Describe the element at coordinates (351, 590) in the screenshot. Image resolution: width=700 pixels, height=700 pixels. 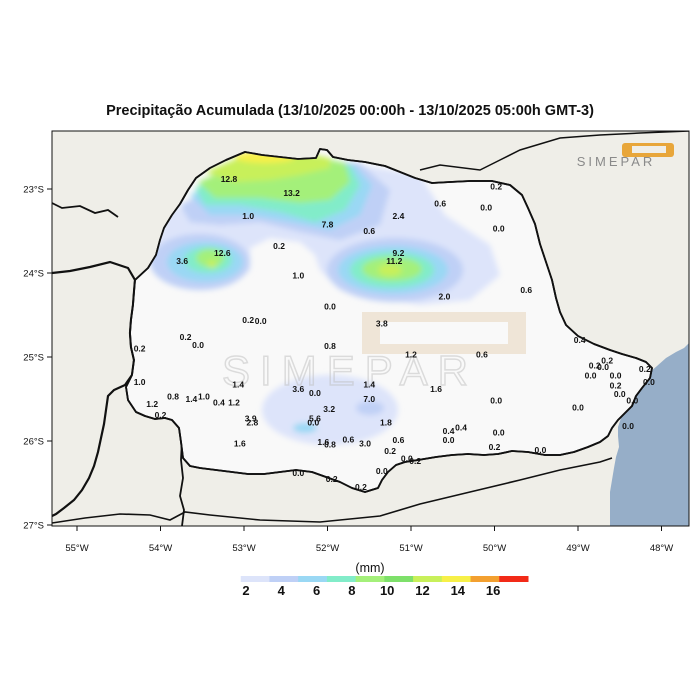
I see `colorbar-label: 8` at that location.